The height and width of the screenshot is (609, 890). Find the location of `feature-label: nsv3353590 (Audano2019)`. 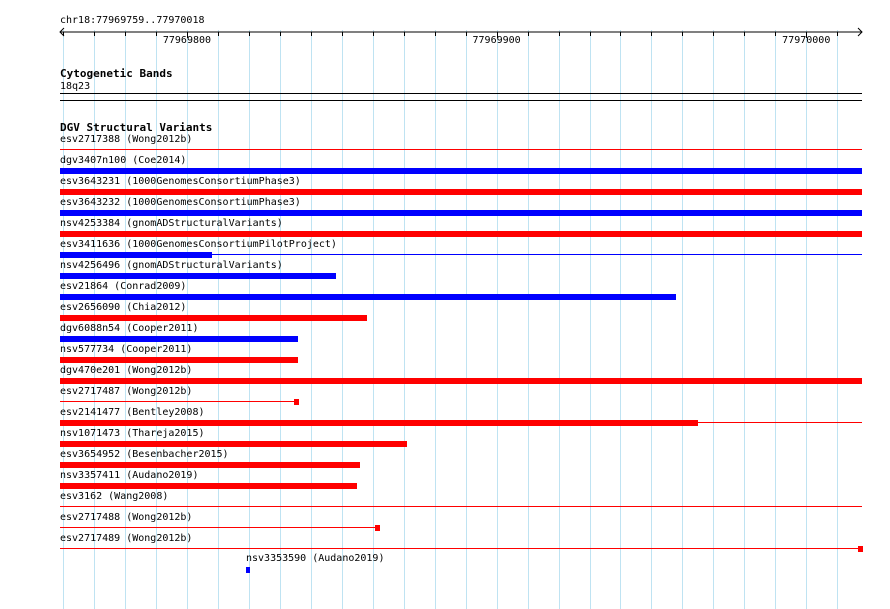

feature-label: nsv3353590 (Audano2019) is located at coordinates (315, 558).